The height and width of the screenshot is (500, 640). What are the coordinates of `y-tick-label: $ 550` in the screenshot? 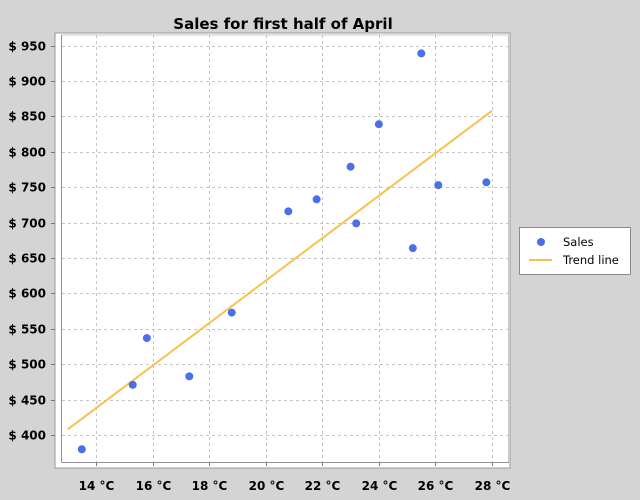 It's located at (27, 330).